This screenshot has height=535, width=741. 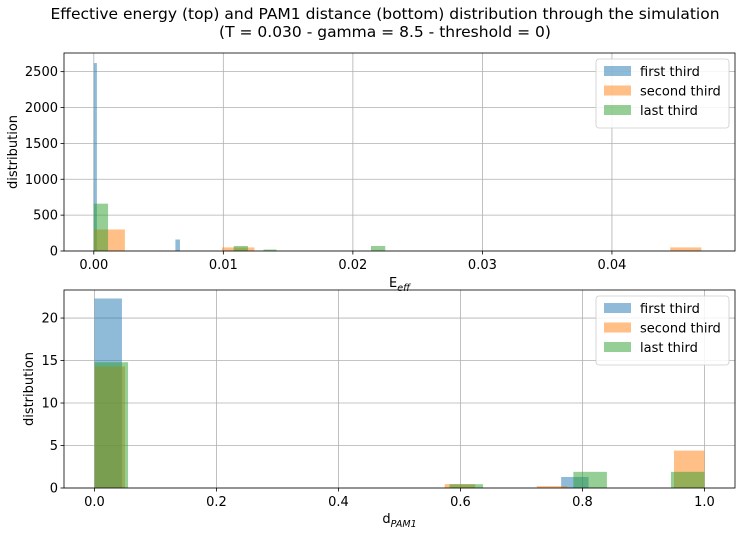 What do you see at coordinates (94, 502) in the screenshot?
I see `x-tick-label: 0.0` at bounding box center [94, 502].